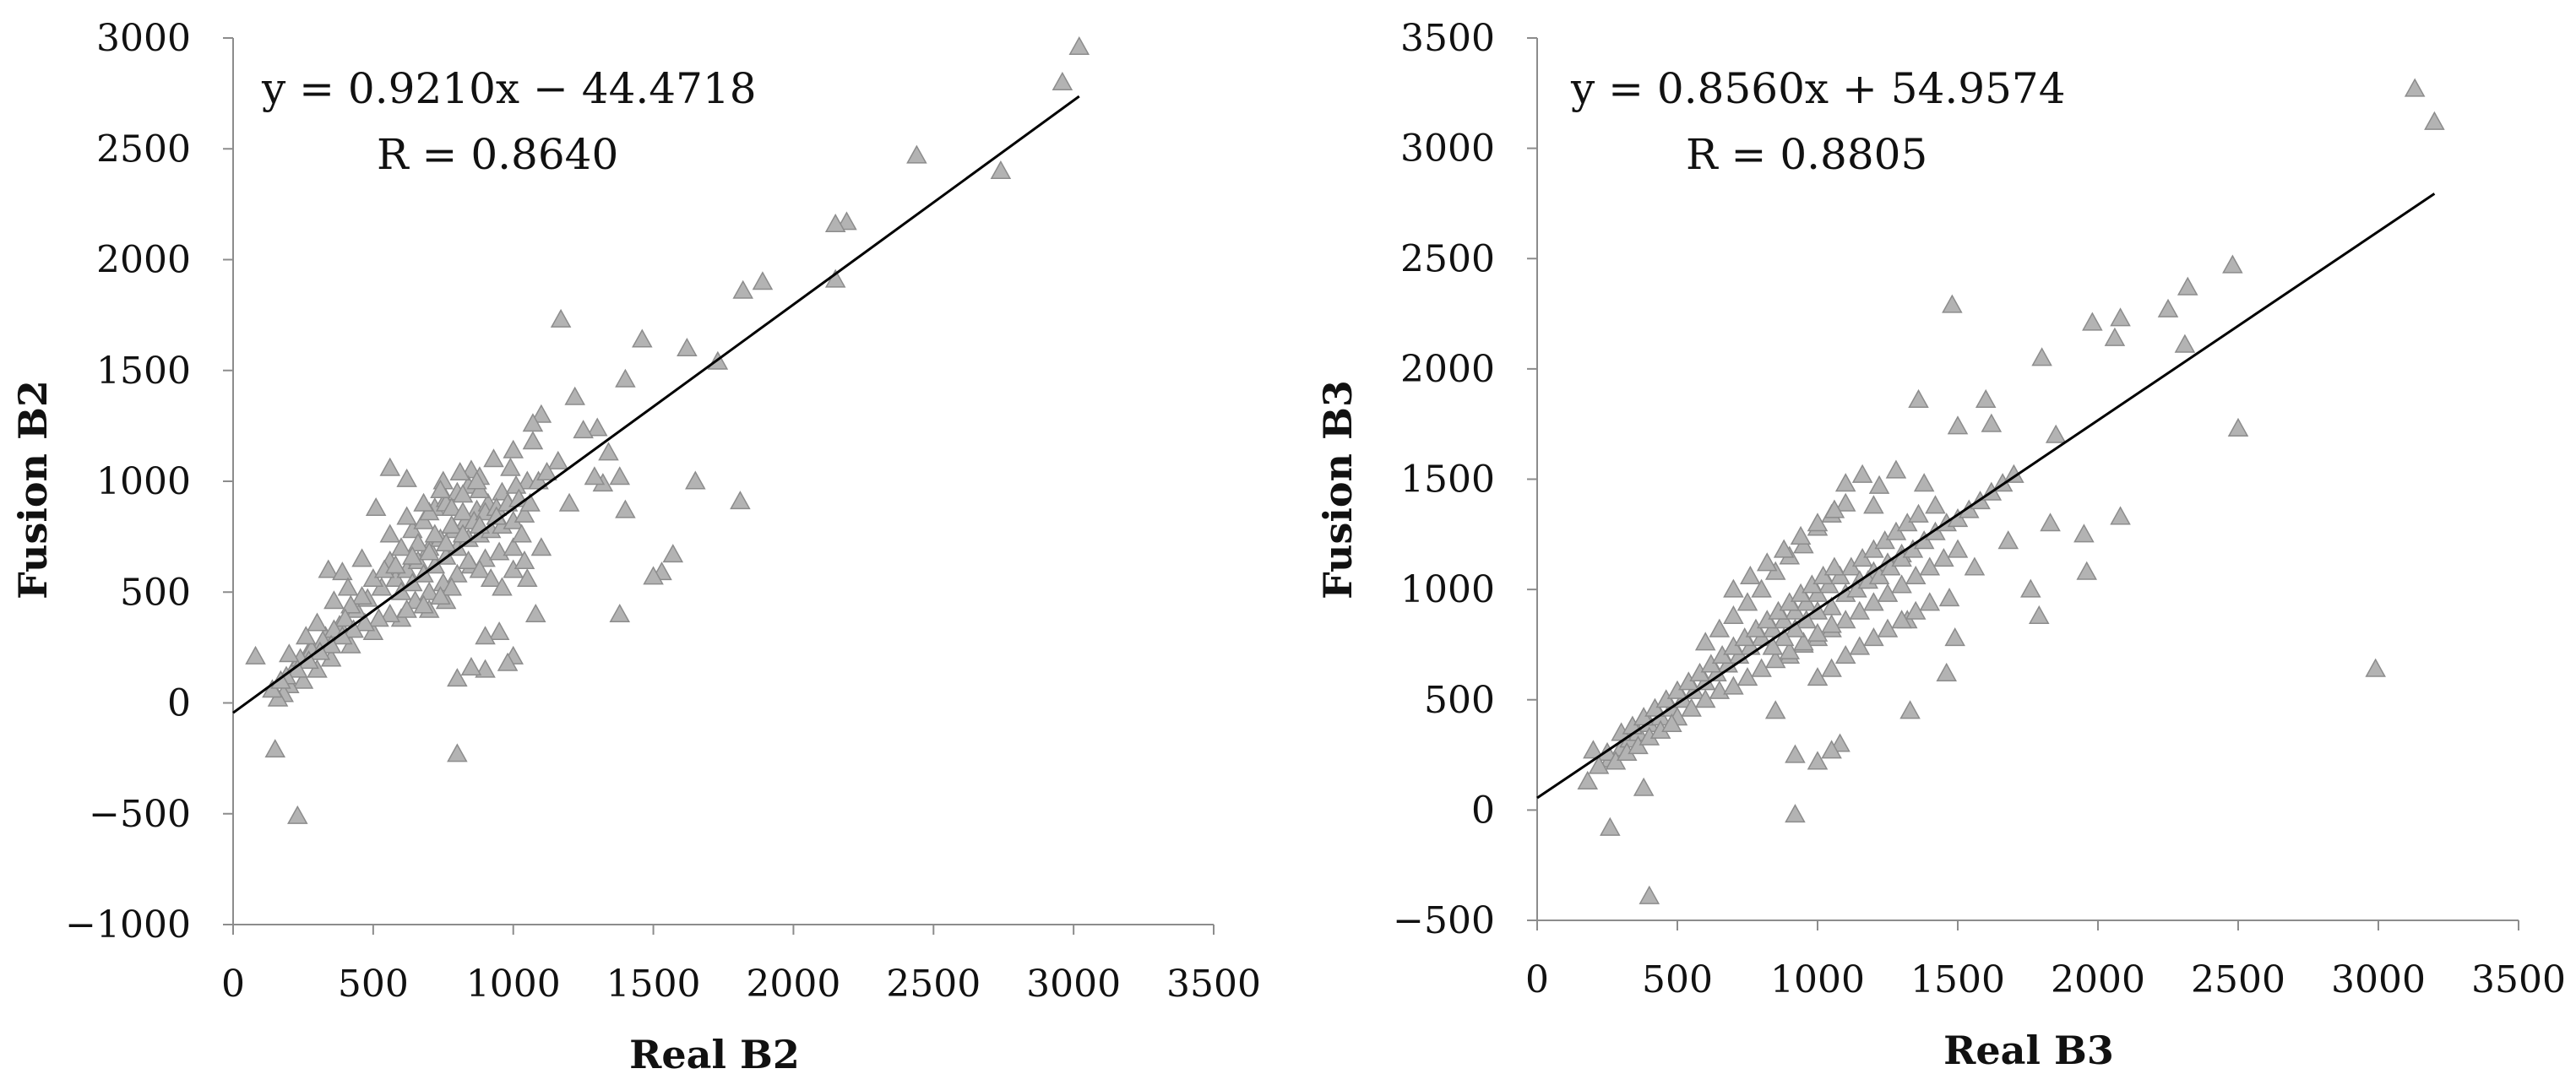  Describe the element at coordinates (143, 39) in the screenshot. I see `y-tick-label: 3000` at that location.